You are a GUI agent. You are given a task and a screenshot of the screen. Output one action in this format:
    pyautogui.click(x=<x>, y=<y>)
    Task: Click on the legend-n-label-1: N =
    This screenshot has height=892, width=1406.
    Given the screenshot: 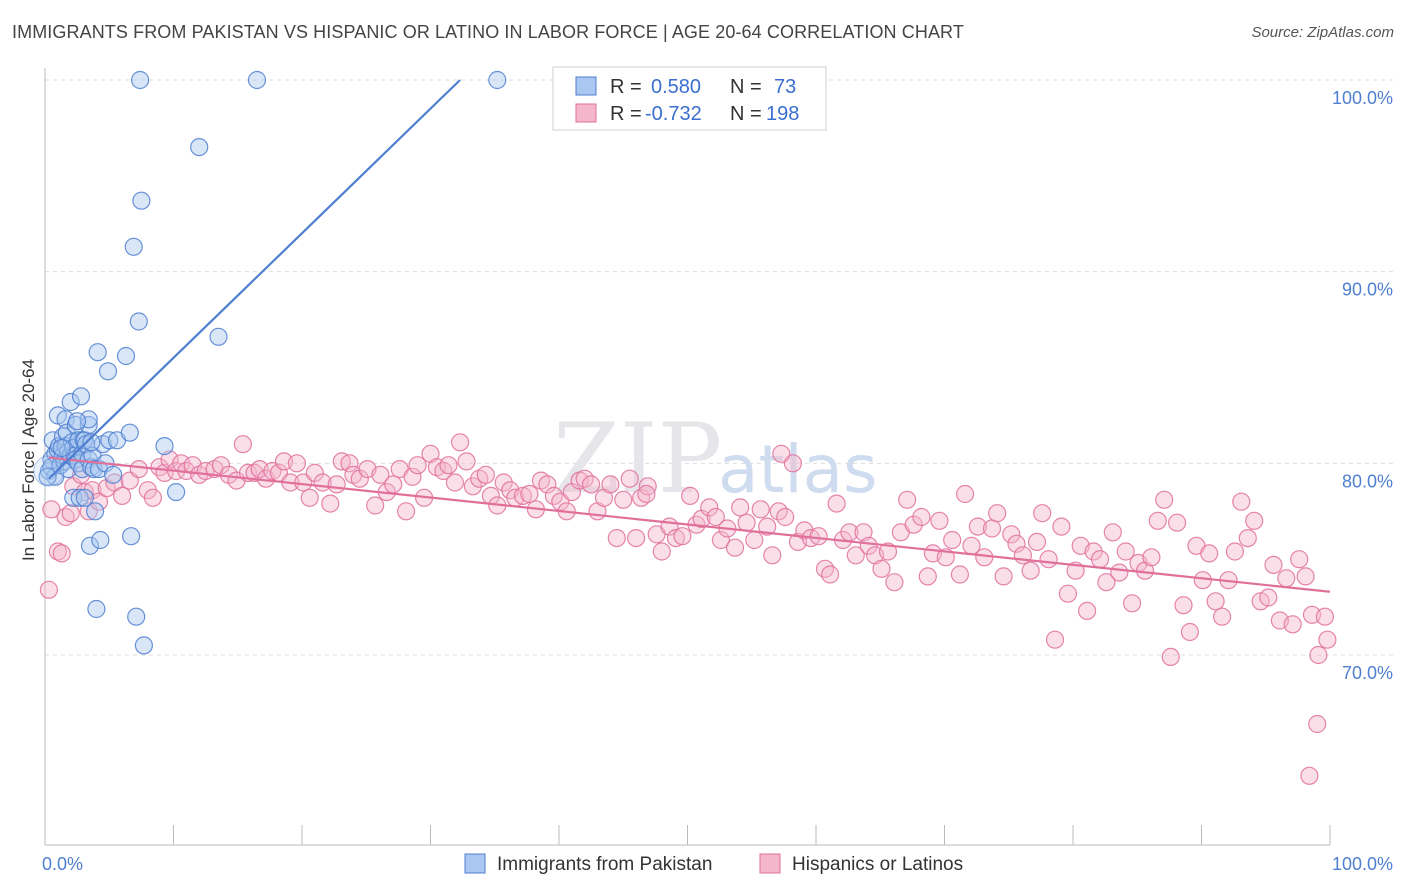 What is the action you would take?
    pyautogui.click(x=746, y=87)
    